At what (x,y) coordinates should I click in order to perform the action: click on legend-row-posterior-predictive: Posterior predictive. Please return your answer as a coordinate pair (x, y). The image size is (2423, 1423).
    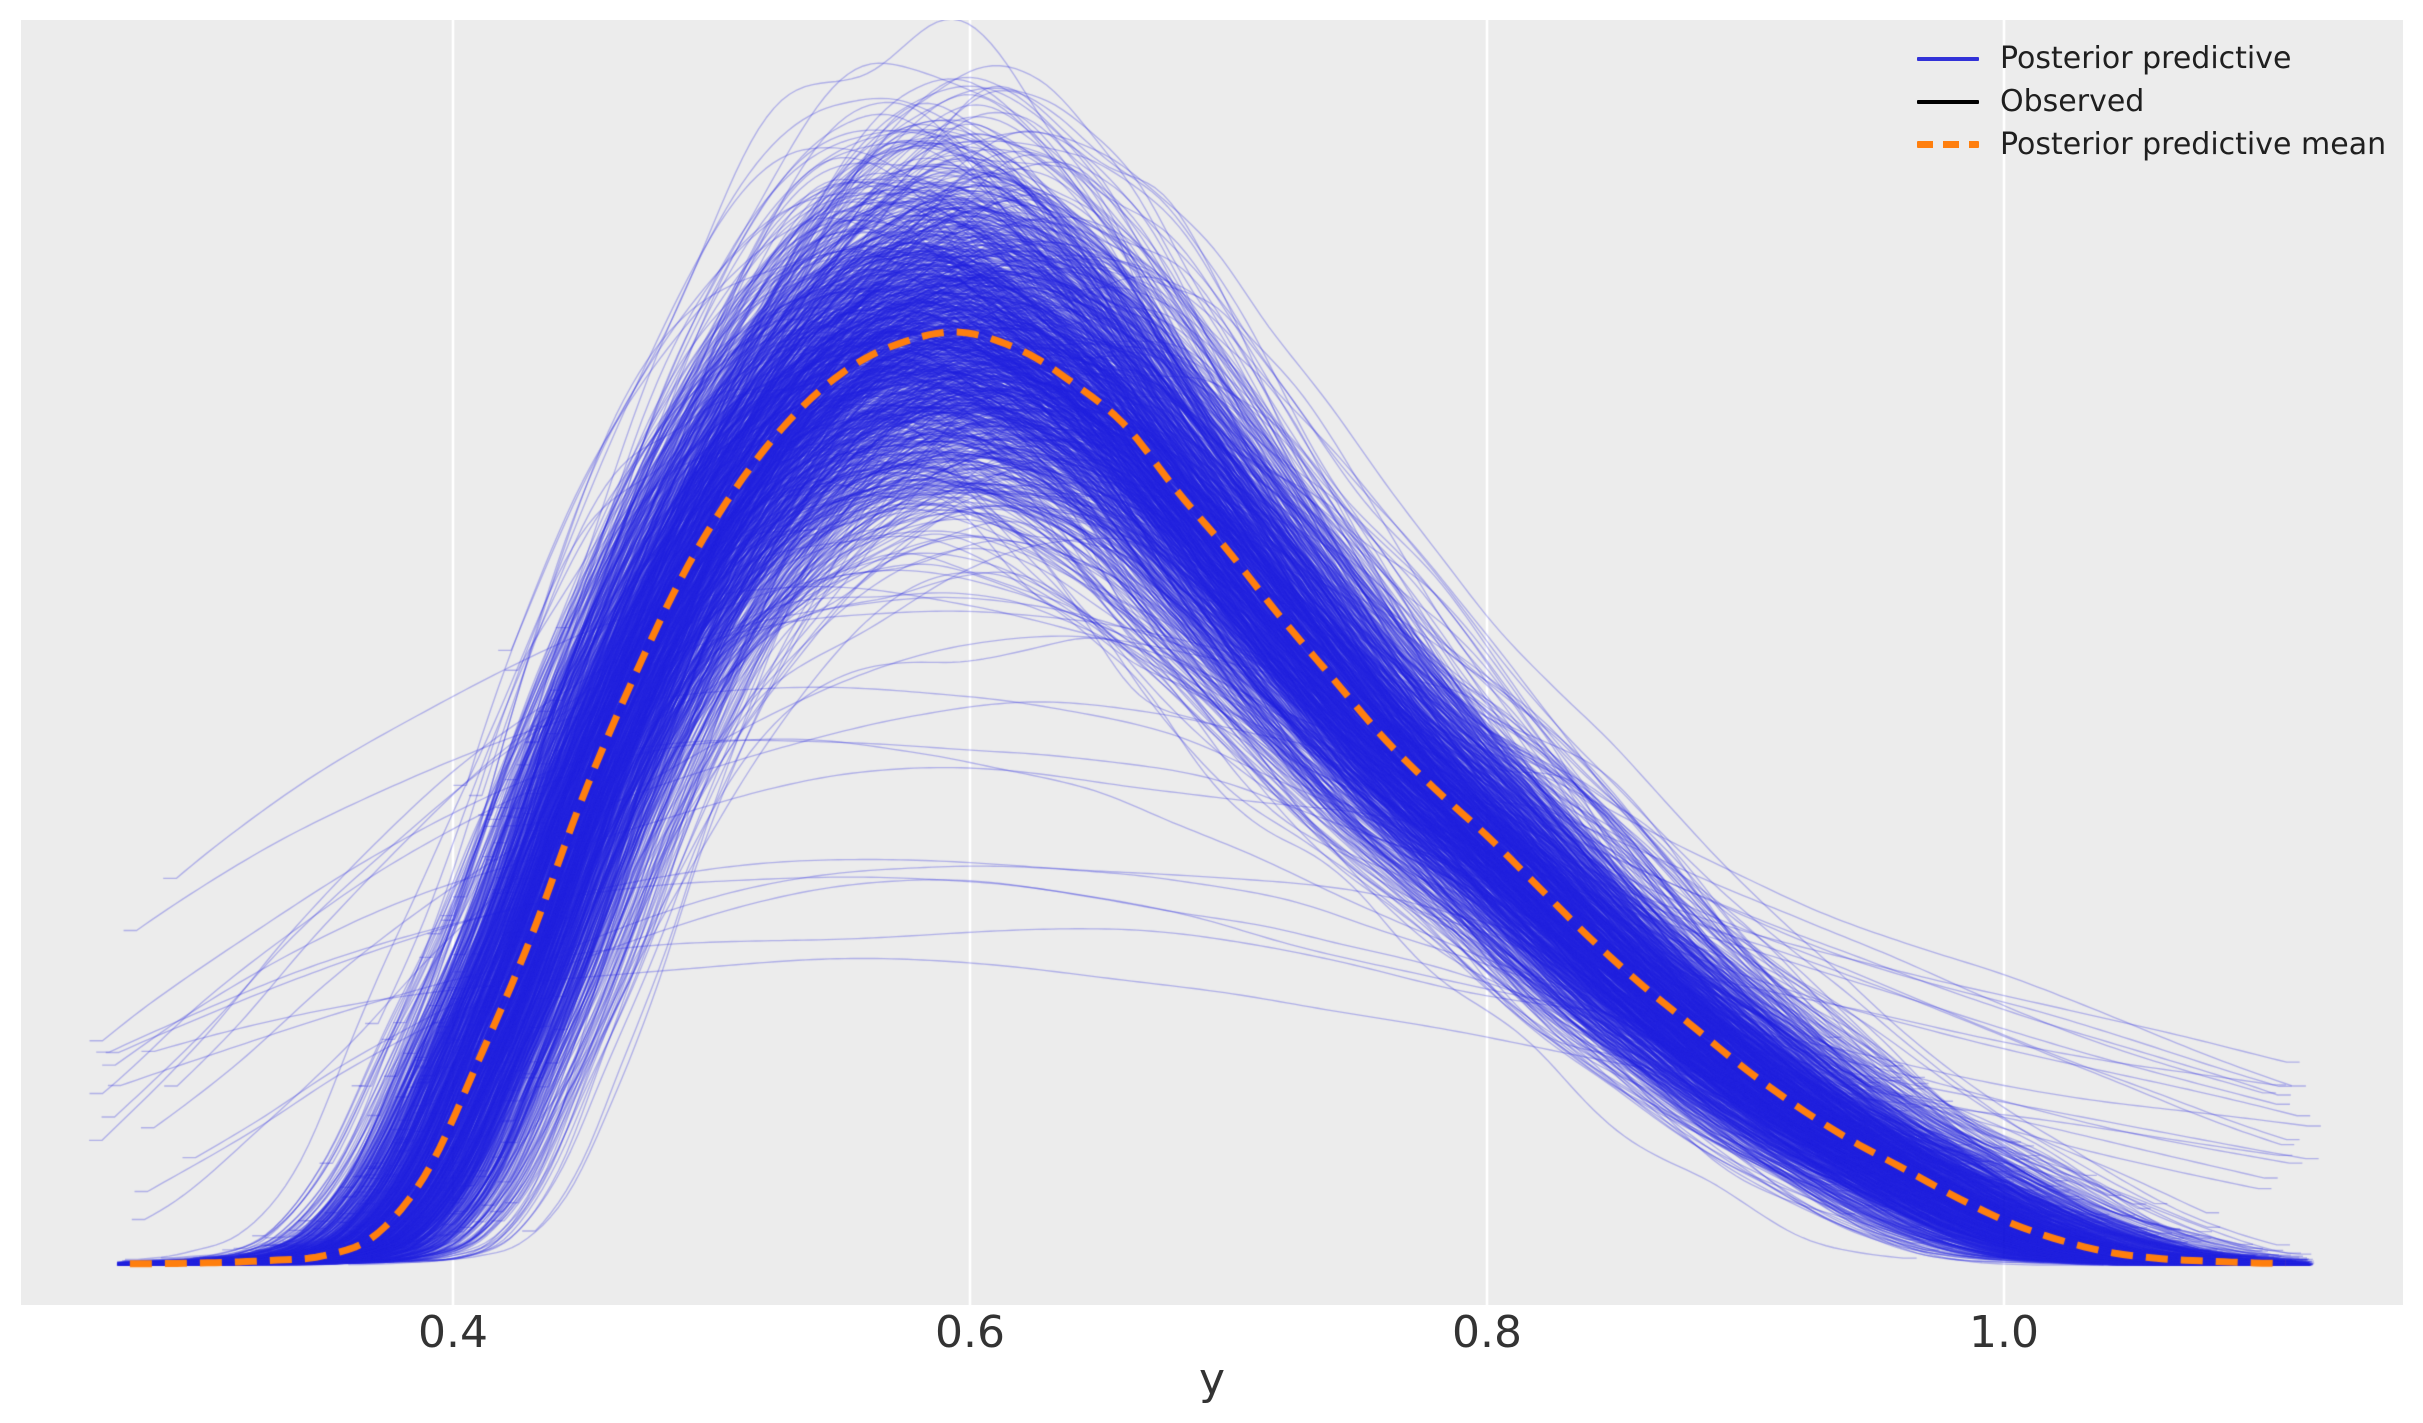
    Looking at the image, I should click on (2151, 58).